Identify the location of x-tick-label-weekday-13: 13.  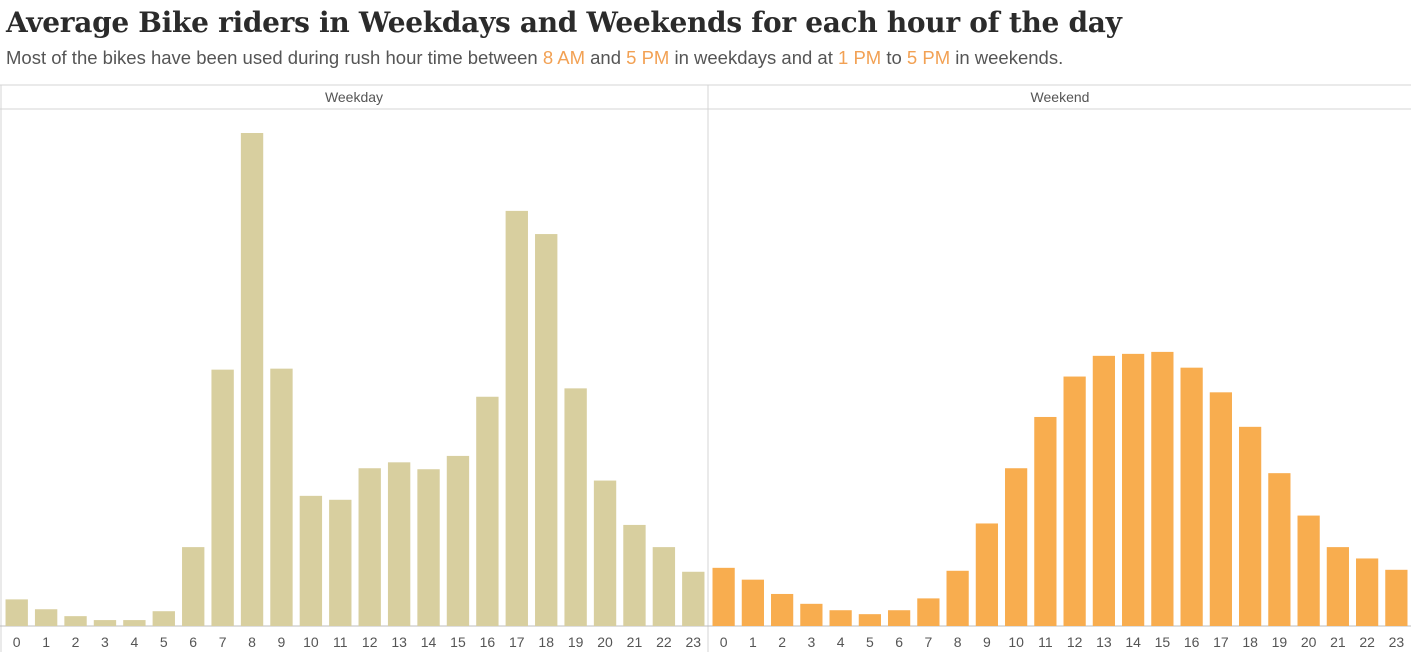
(399, 642).